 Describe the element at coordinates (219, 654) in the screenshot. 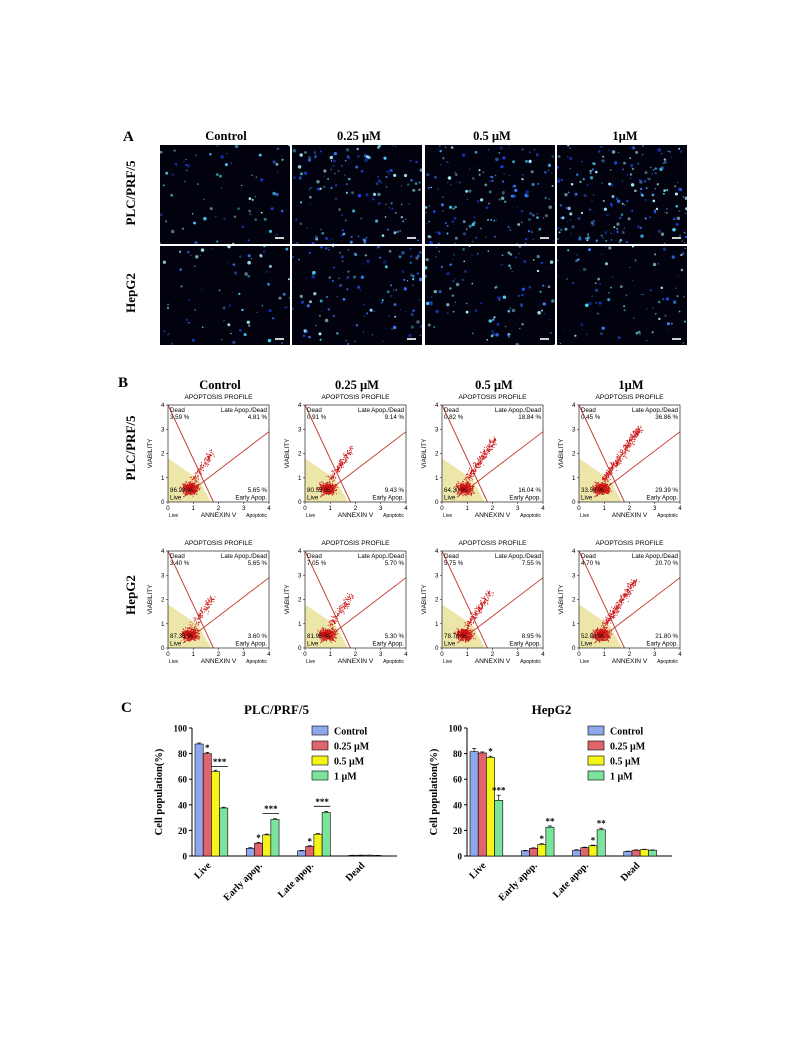

I see `x-tick-label: 2` at that location.